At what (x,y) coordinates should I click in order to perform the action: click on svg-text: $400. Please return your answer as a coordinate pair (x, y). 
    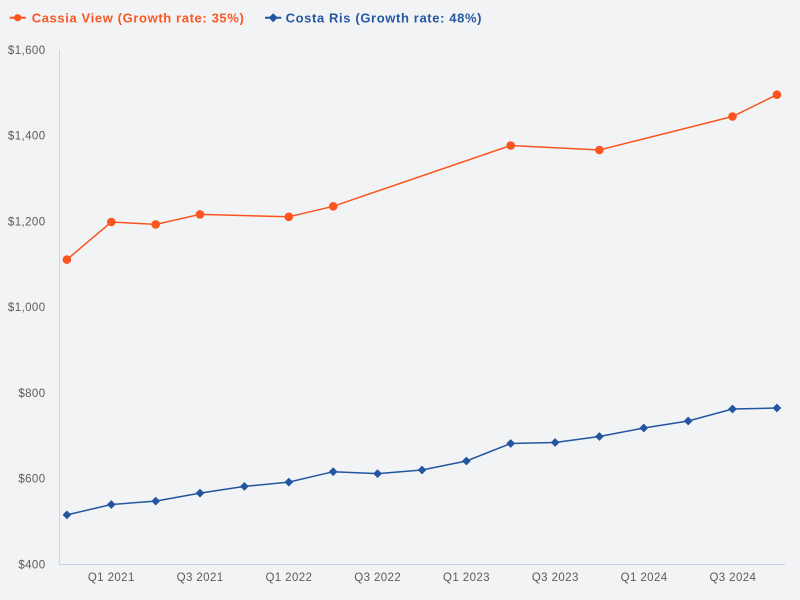
    Looking at the image, I should click on (31, 565).